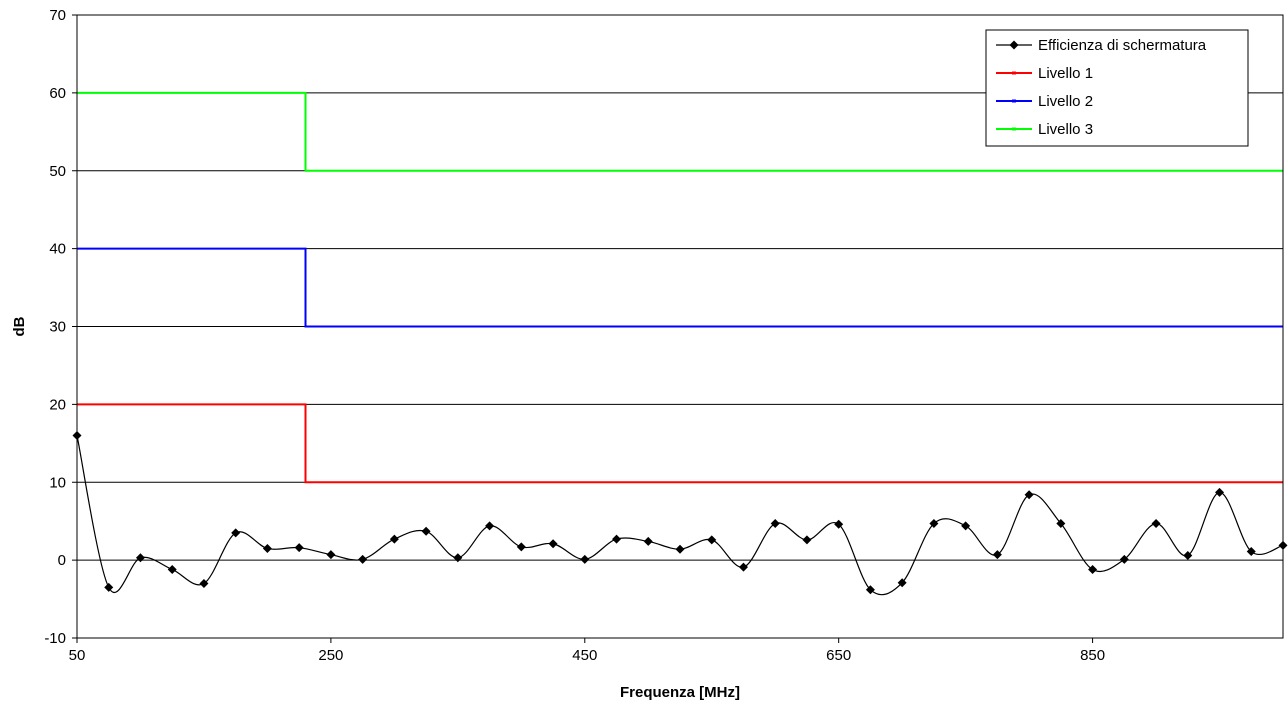 The width and height of the screenshot is (1288, 713). I want to click on legend-item-1: Livello 1, so click(1044, 73).